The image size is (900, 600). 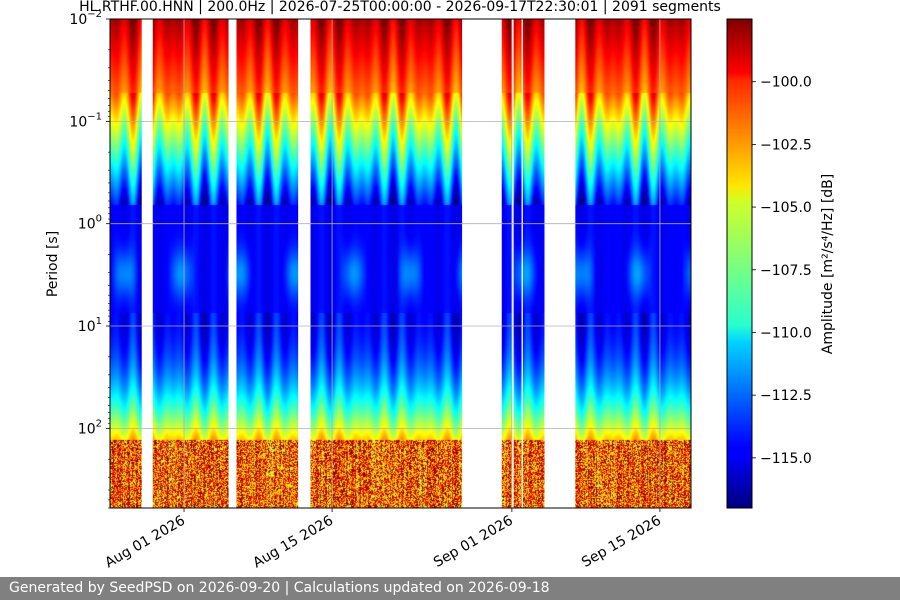 What do you see at coordinates (85, 120) in the screenshot?
I see `y-tick-label: 10⁻¹` at bounding box center [85, 120].